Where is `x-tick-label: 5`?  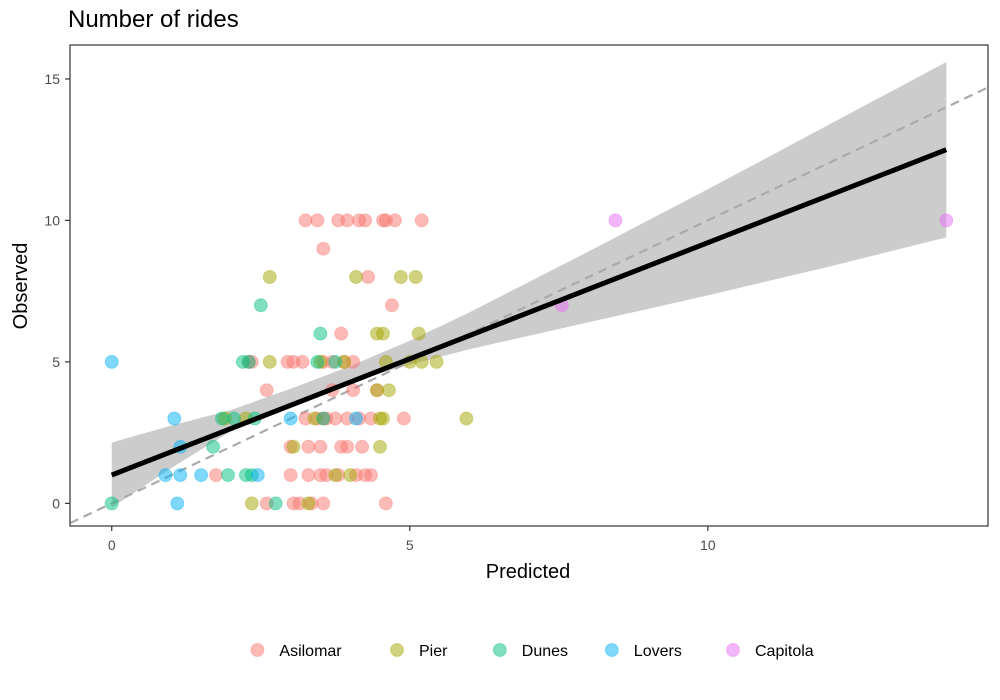
x-tick-label: 5 is located at coordinates (410, 545).